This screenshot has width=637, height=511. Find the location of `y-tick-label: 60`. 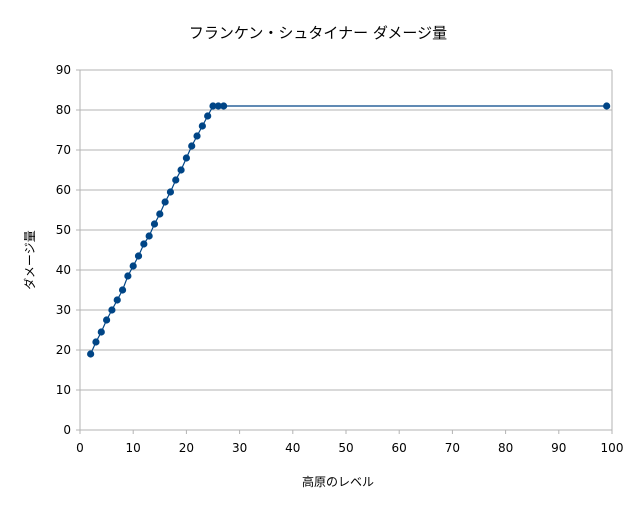

y-tick-label: 60 is located at coordinates (63, 190).